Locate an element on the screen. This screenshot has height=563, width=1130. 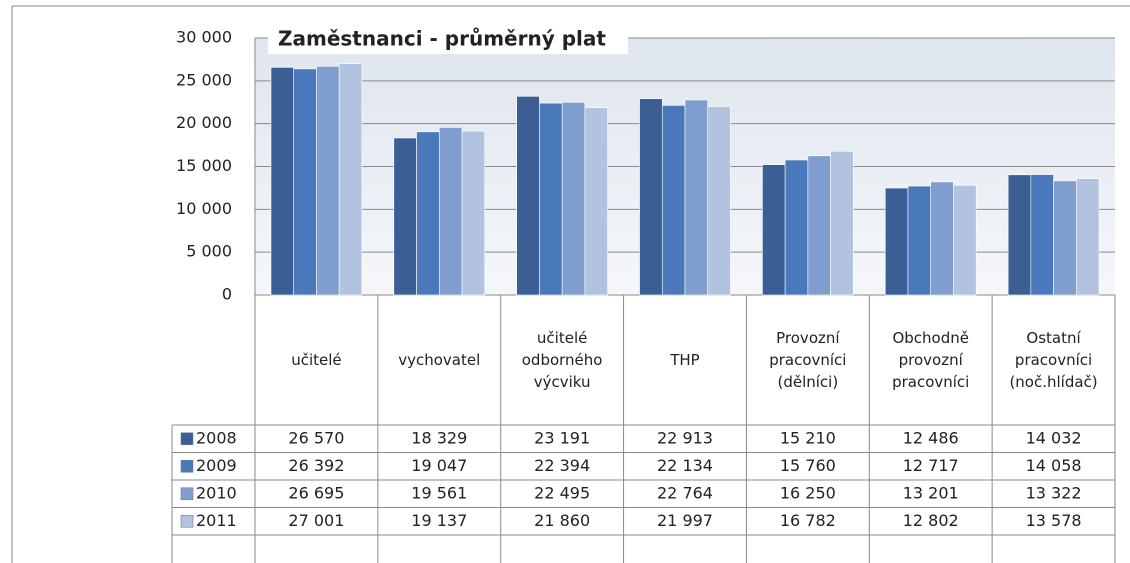
table-value: 21 997 is located at coordinates (685, 520).